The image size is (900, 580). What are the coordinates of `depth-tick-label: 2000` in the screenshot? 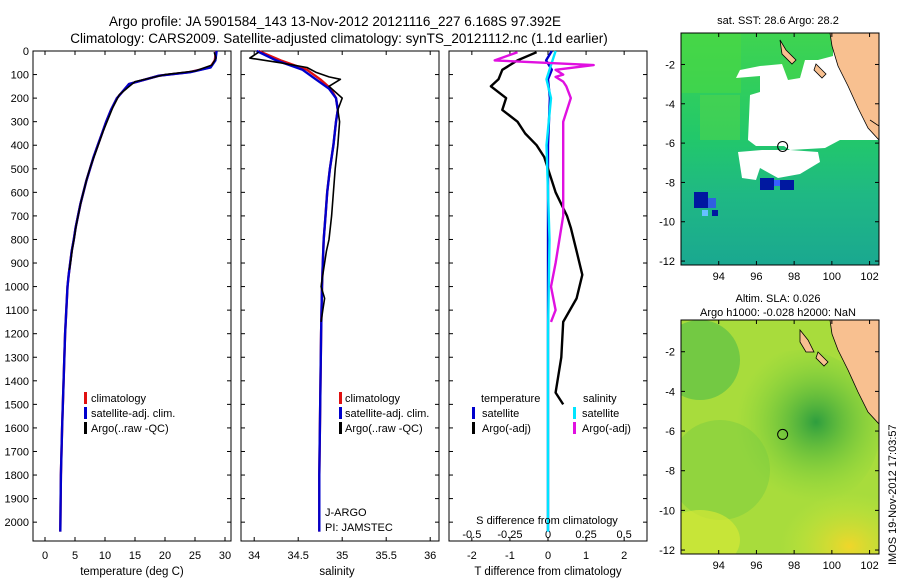 It's located at (17, 523).